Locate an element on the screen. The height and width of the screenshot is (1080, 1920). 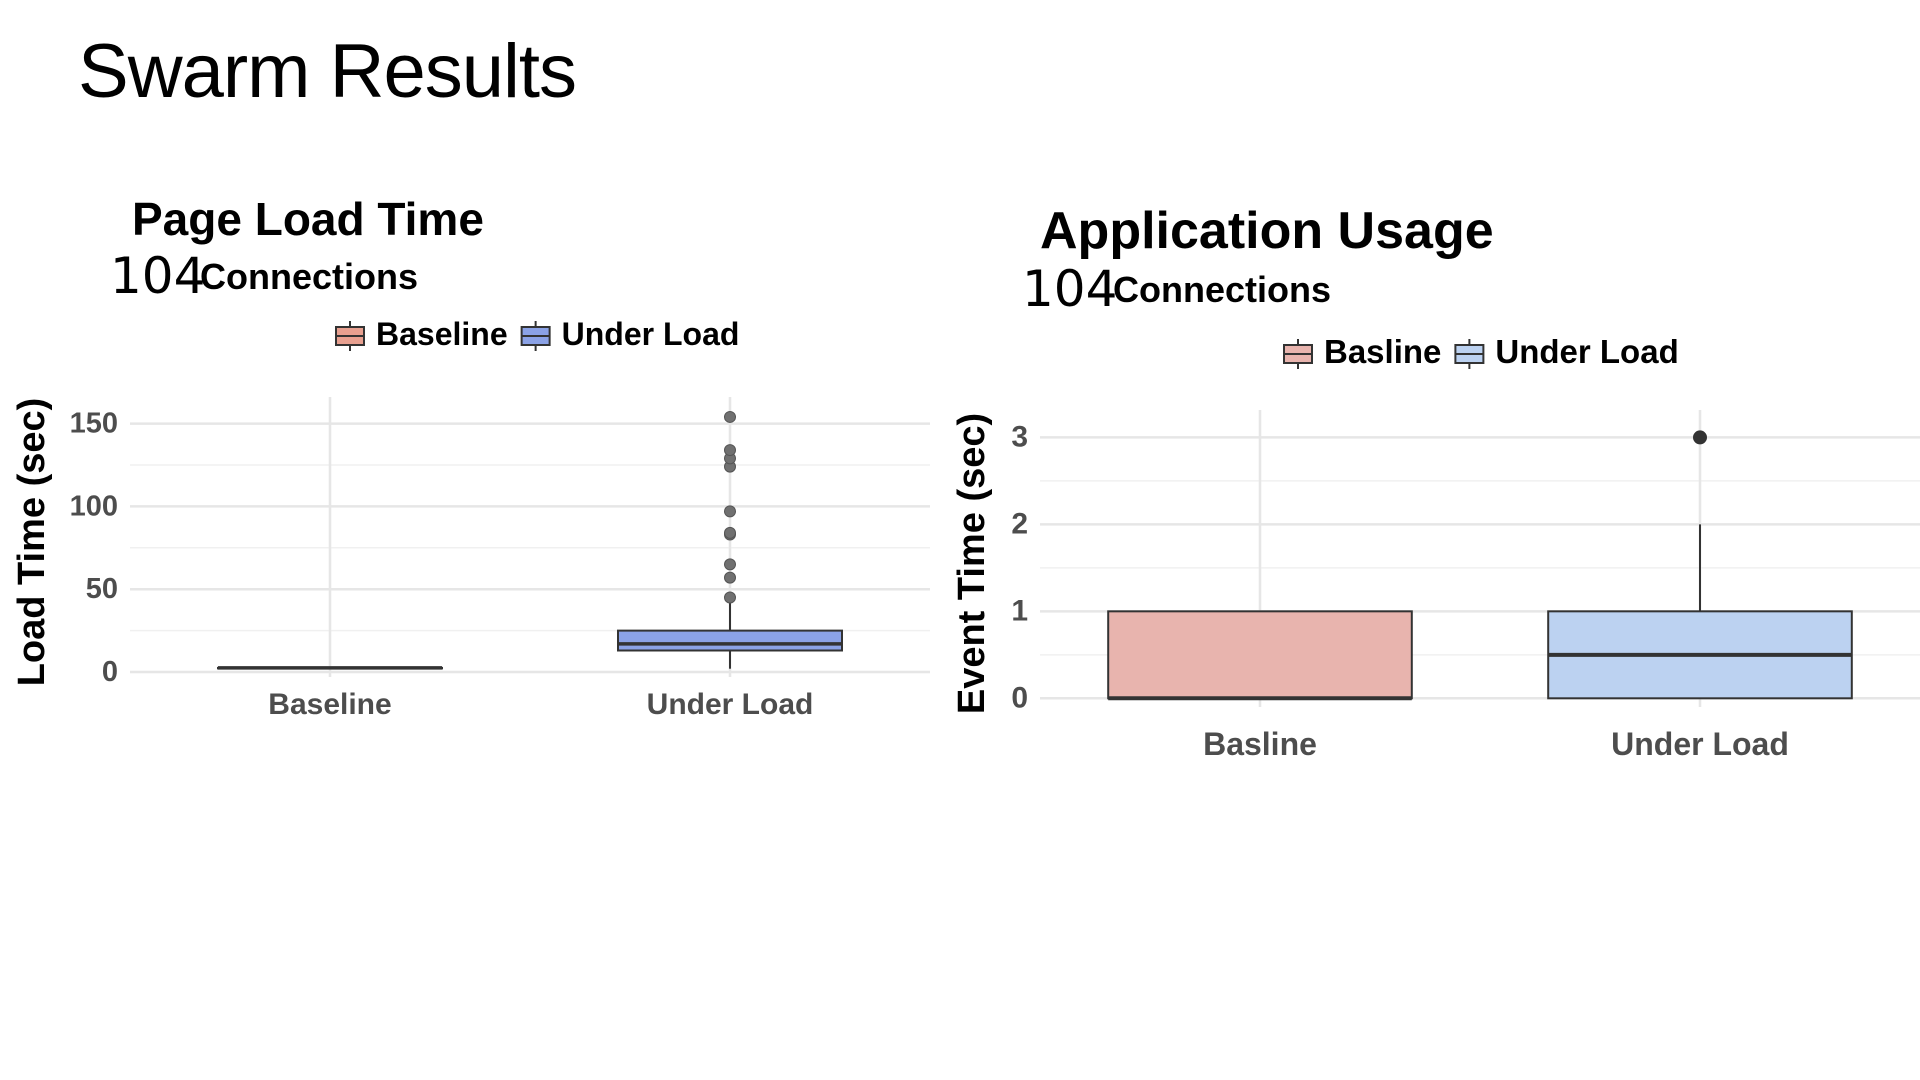
y-tick-label: 1 is located at coordinates (1019, 610).